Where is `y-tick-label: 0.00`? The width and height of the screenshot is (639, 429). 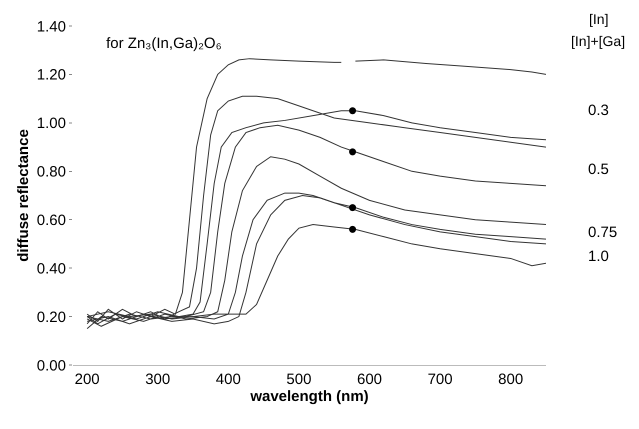
y-tick-label: 0.00 is located at coordinates (51, 365).